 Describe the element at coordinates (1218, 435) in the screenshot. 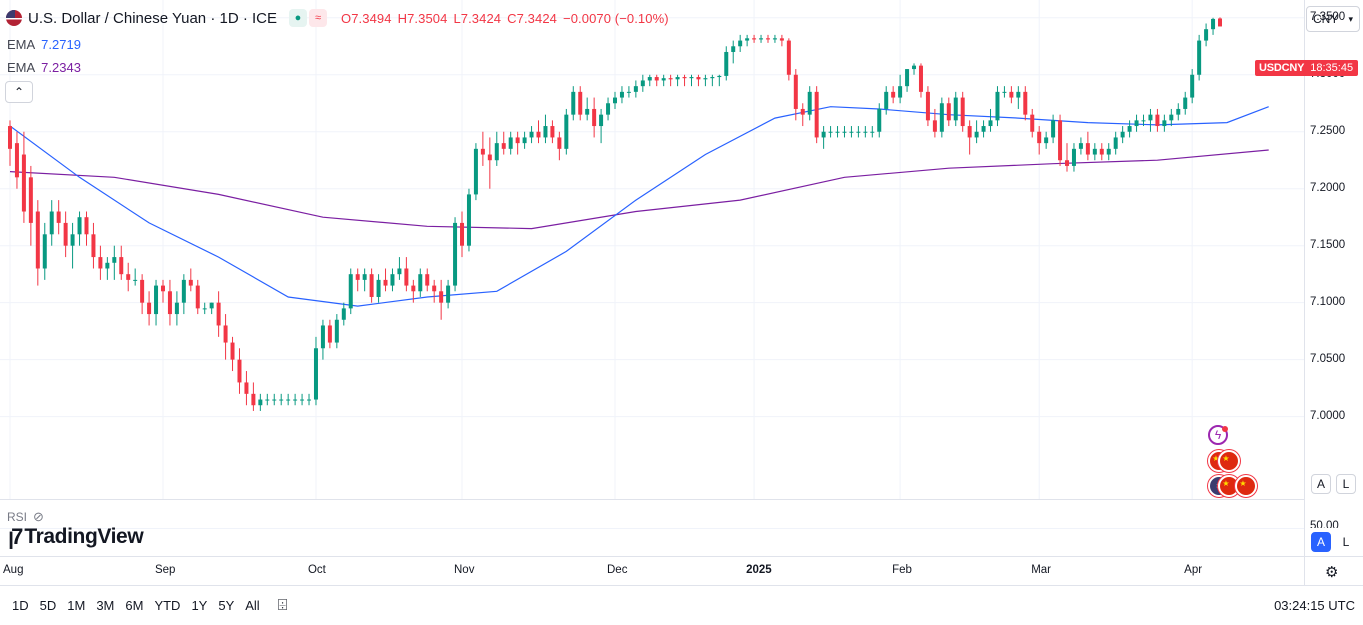

I see `lightning-event-icon: ϟ` at that location.